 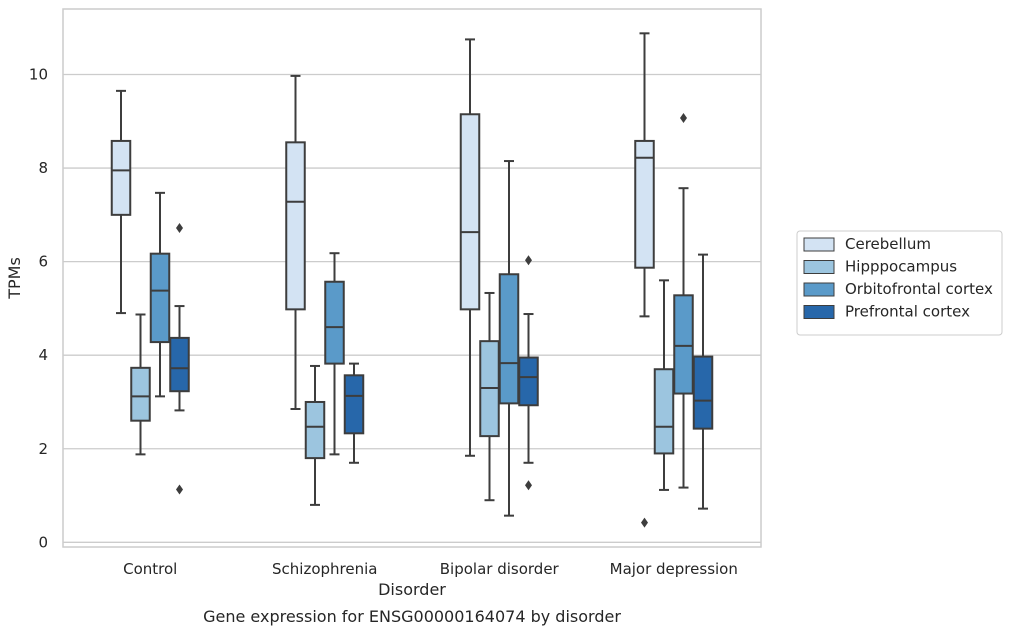 I want to click on y-tick-label: 10, so click(x=38, y=74).